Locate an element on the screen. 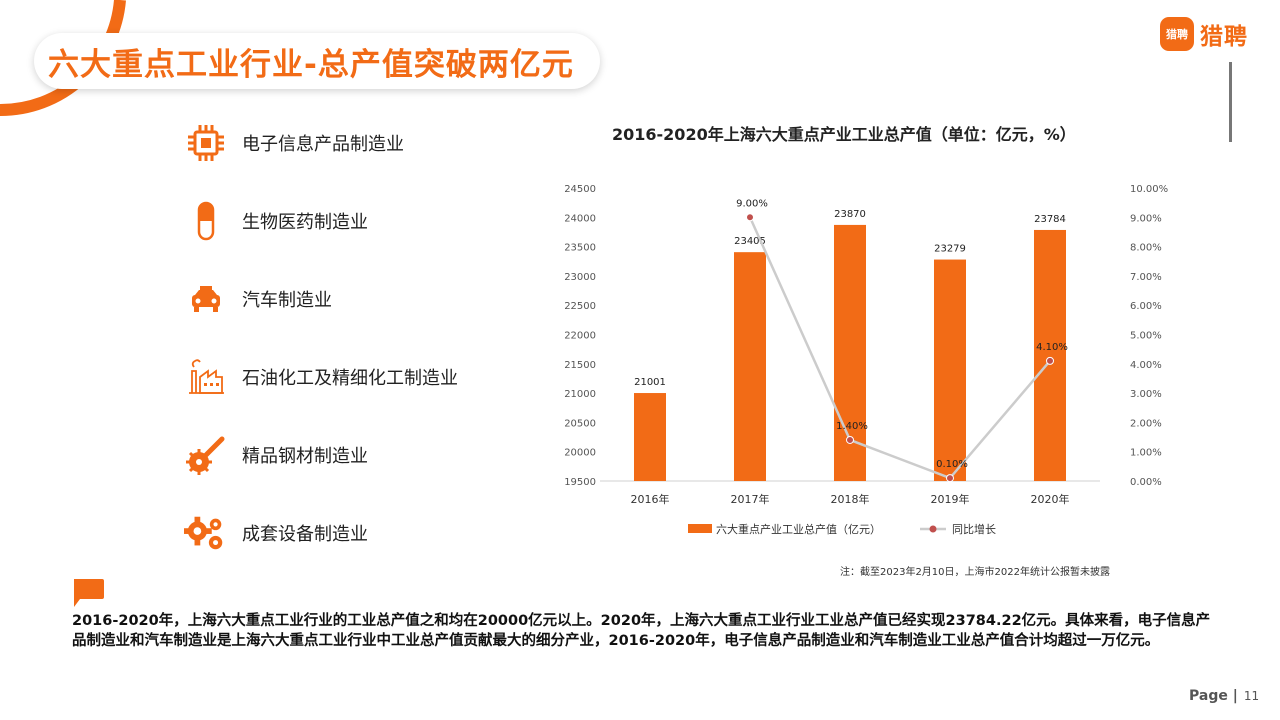 Image resolution: width=1280 pixels, height=720 pixels. title-pill is located at coordinates (317, 61).